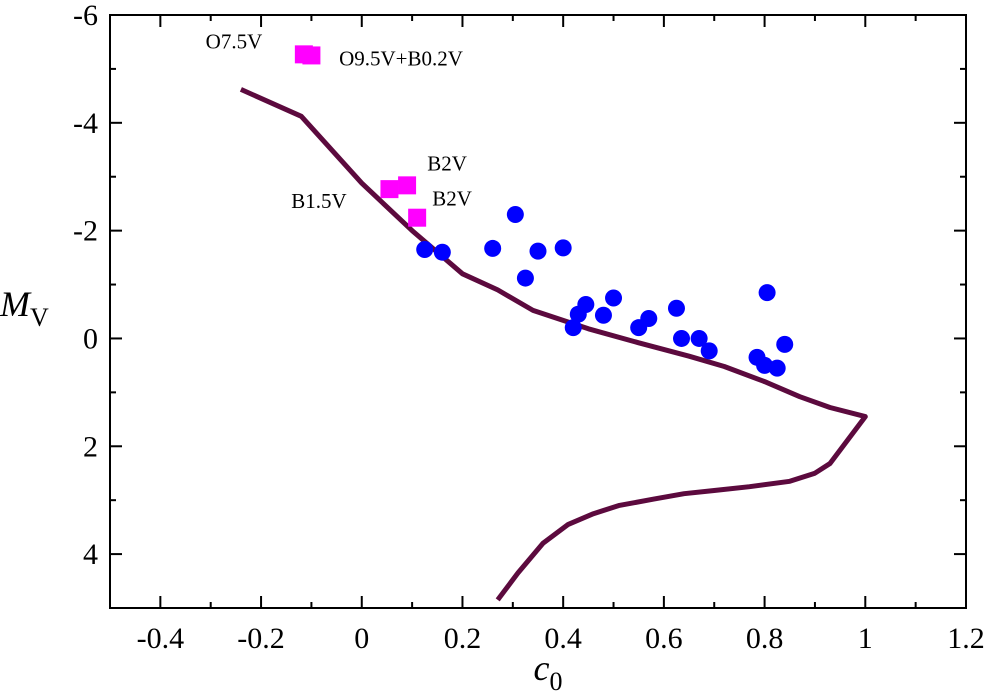 The height and width of the screenshot is (697, 989). I want to click on spectral-type-label: B1.5V, so click(318, 201).